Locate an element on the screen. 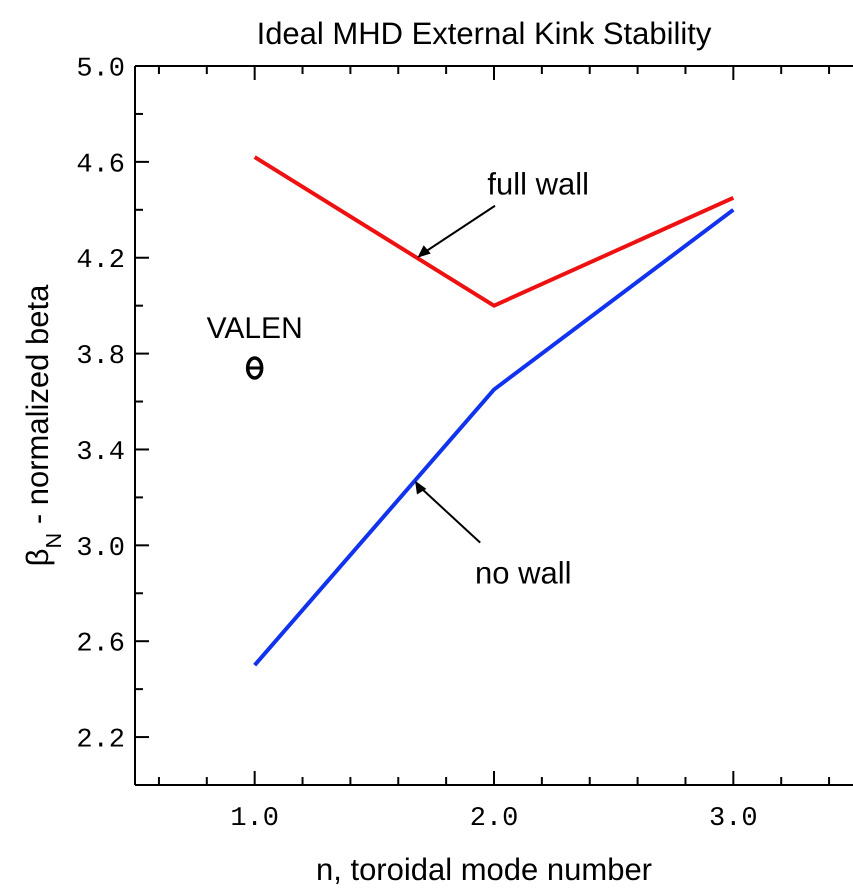 Image resolution: width=853 pixels, height=891 pixels. y-tick-label: 5.0 is located at coordinates (100, 69).